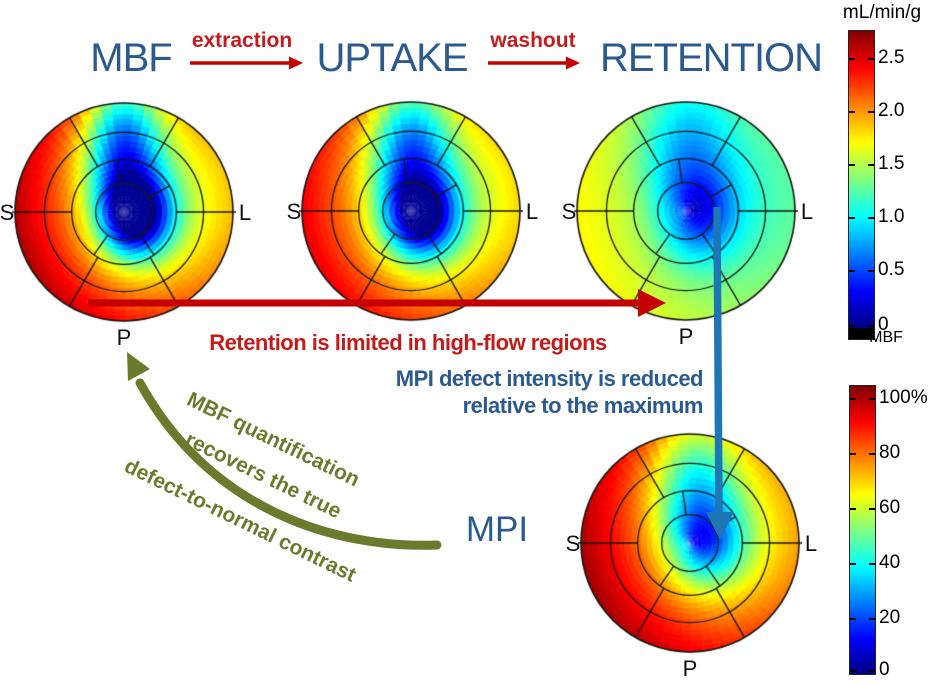 Image resolution: width=936 pixels, height=684 pixels. Describe the element at coordinates (497, 529) in the screenshot. I see `mpi-heading: MPI` at that location.